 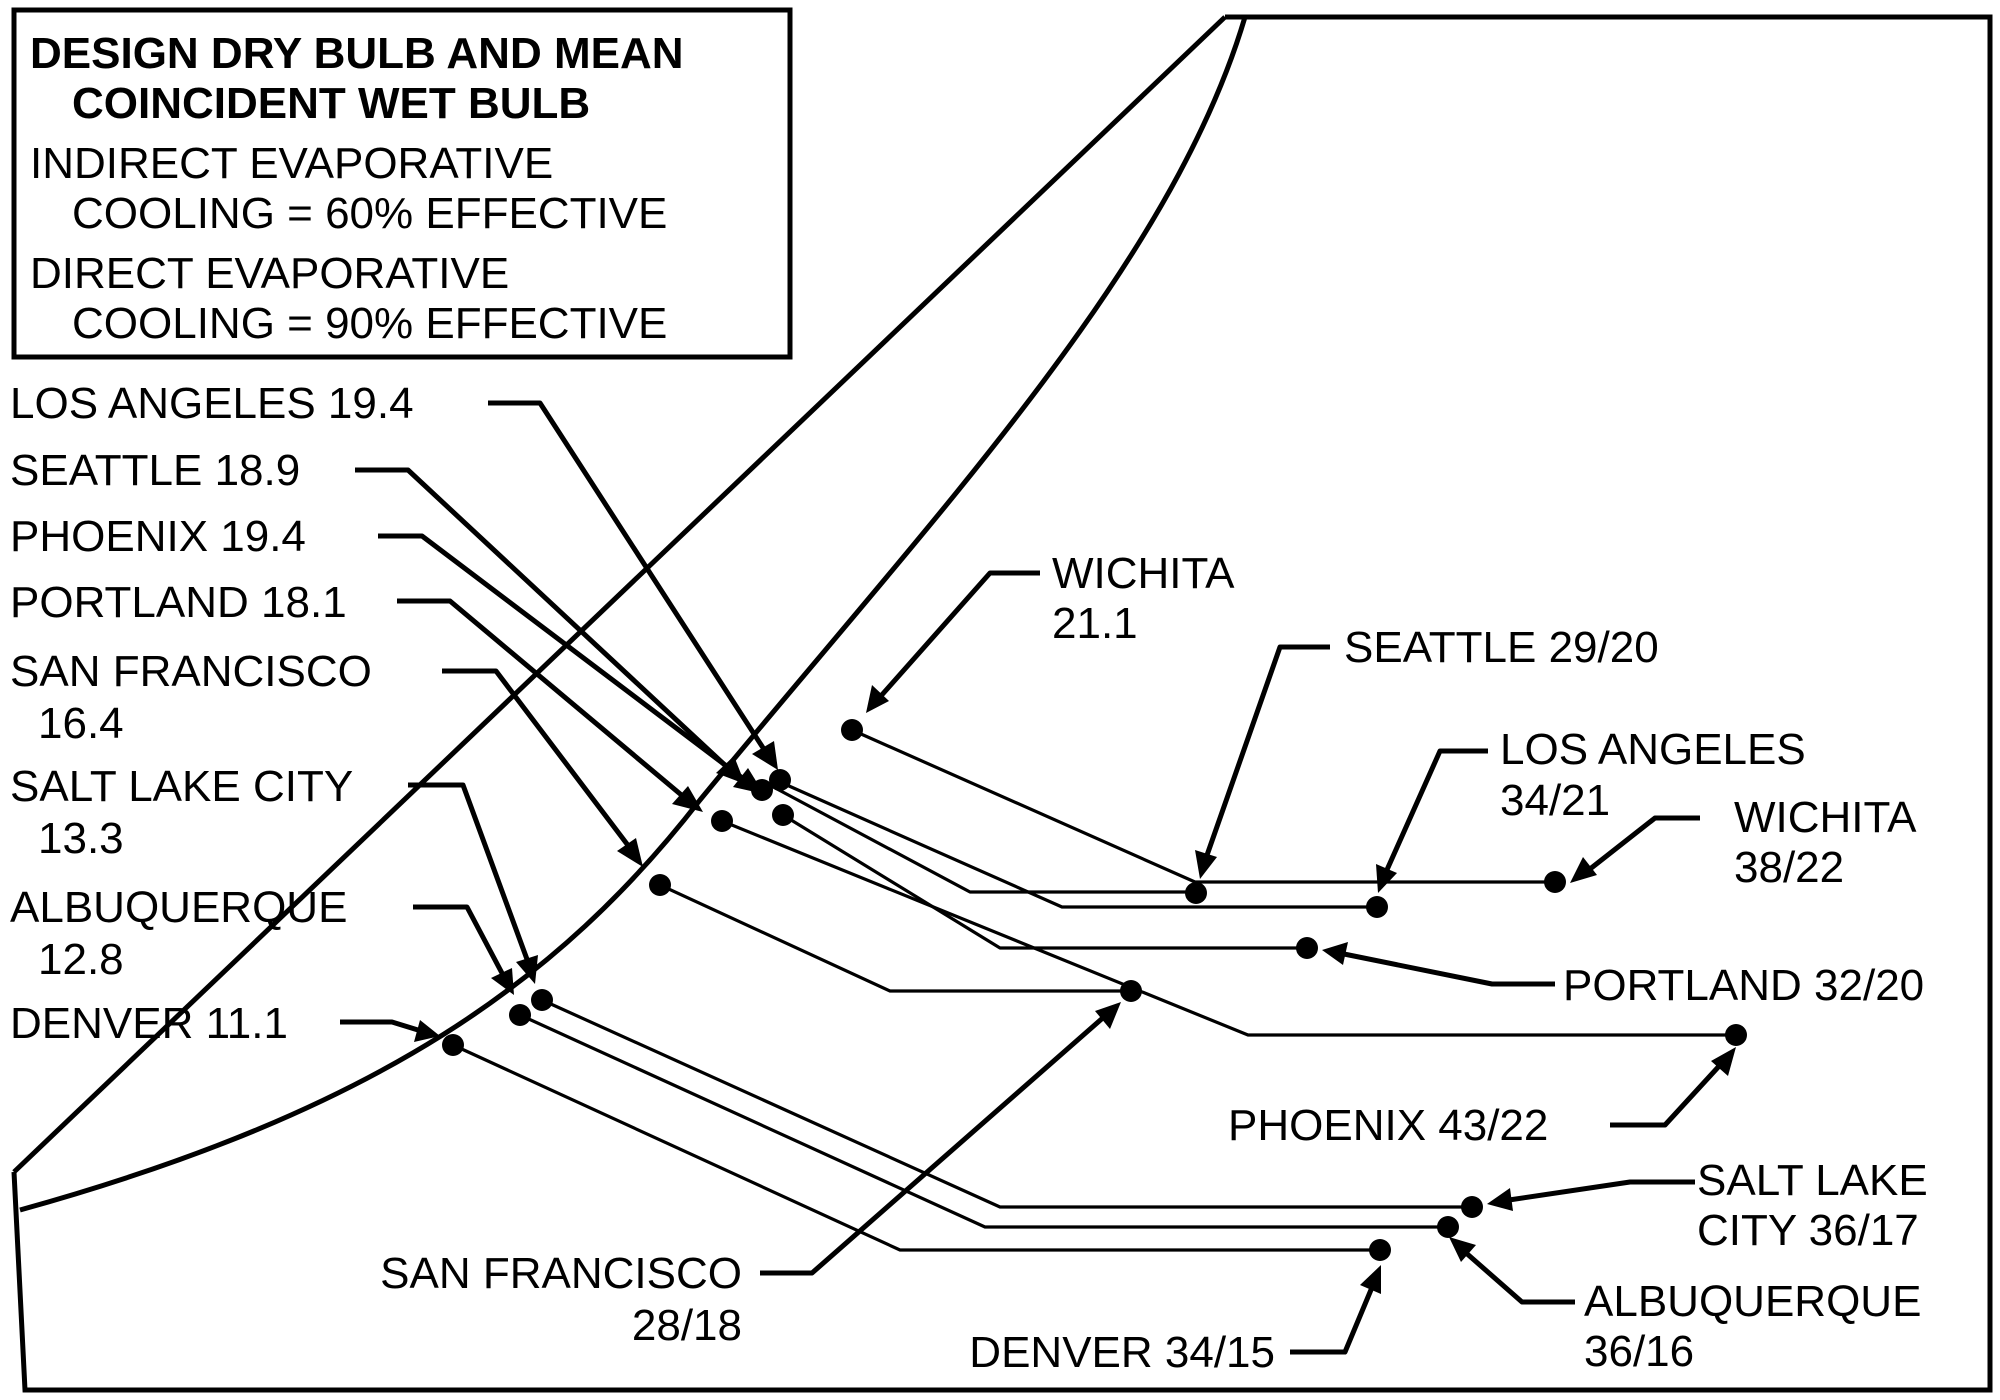 I want to click on process-line-portland, so click(x=1044, y=881).